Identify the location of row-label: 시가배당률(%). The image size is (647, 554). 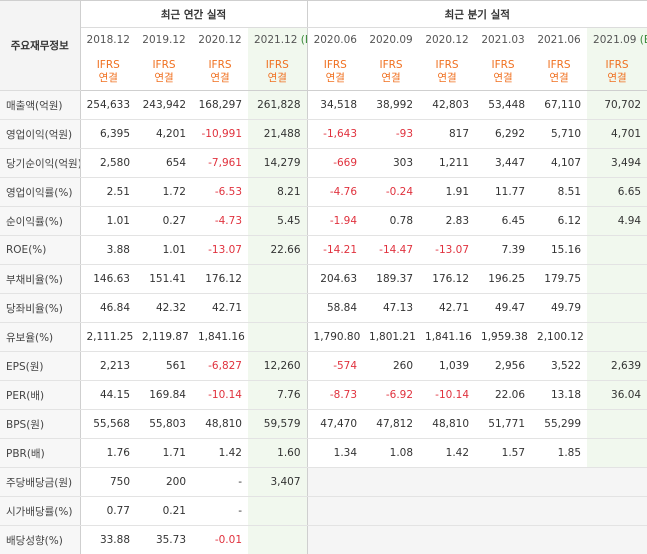
(40, 511).